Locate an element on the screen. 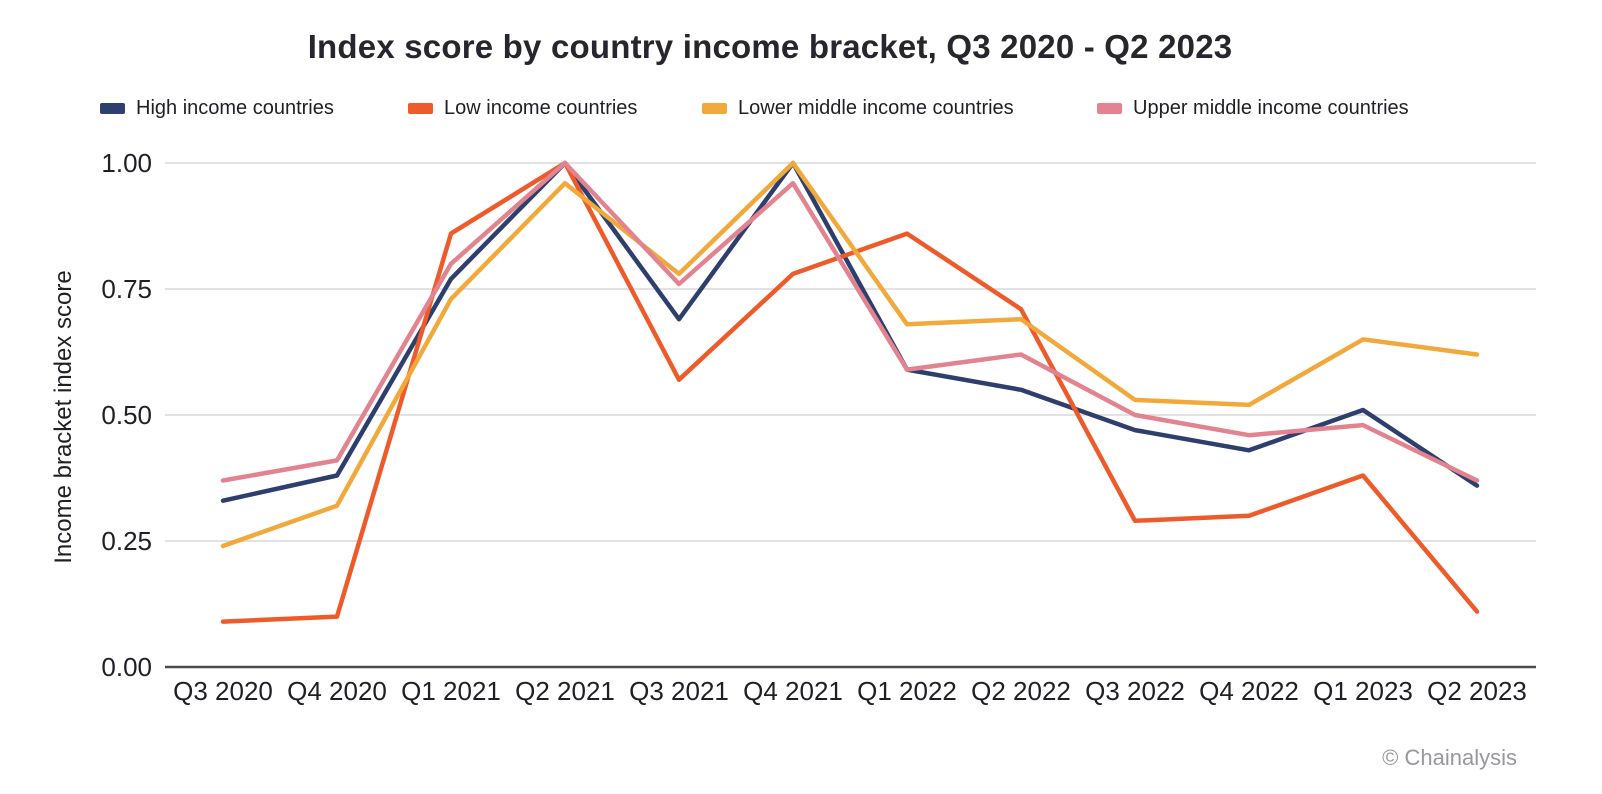 The height and width of the screenshot is (794, 1602). y-tick-label: 1.00 is located at coordinates (126, 163).